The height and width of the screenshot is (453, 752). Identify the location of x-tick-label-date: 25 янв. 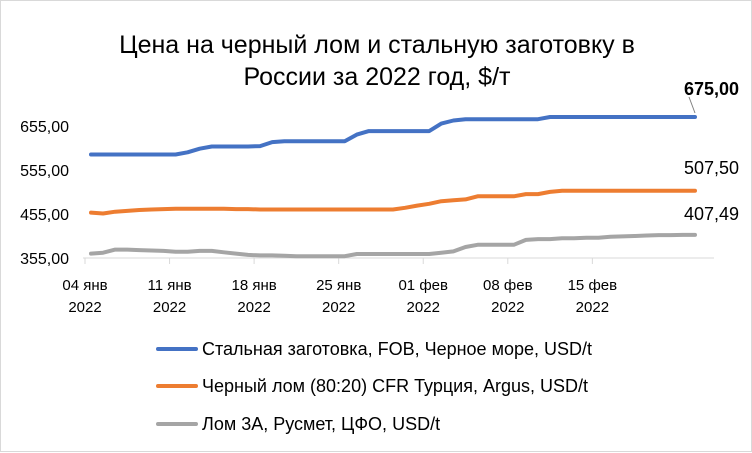
(338, 285).